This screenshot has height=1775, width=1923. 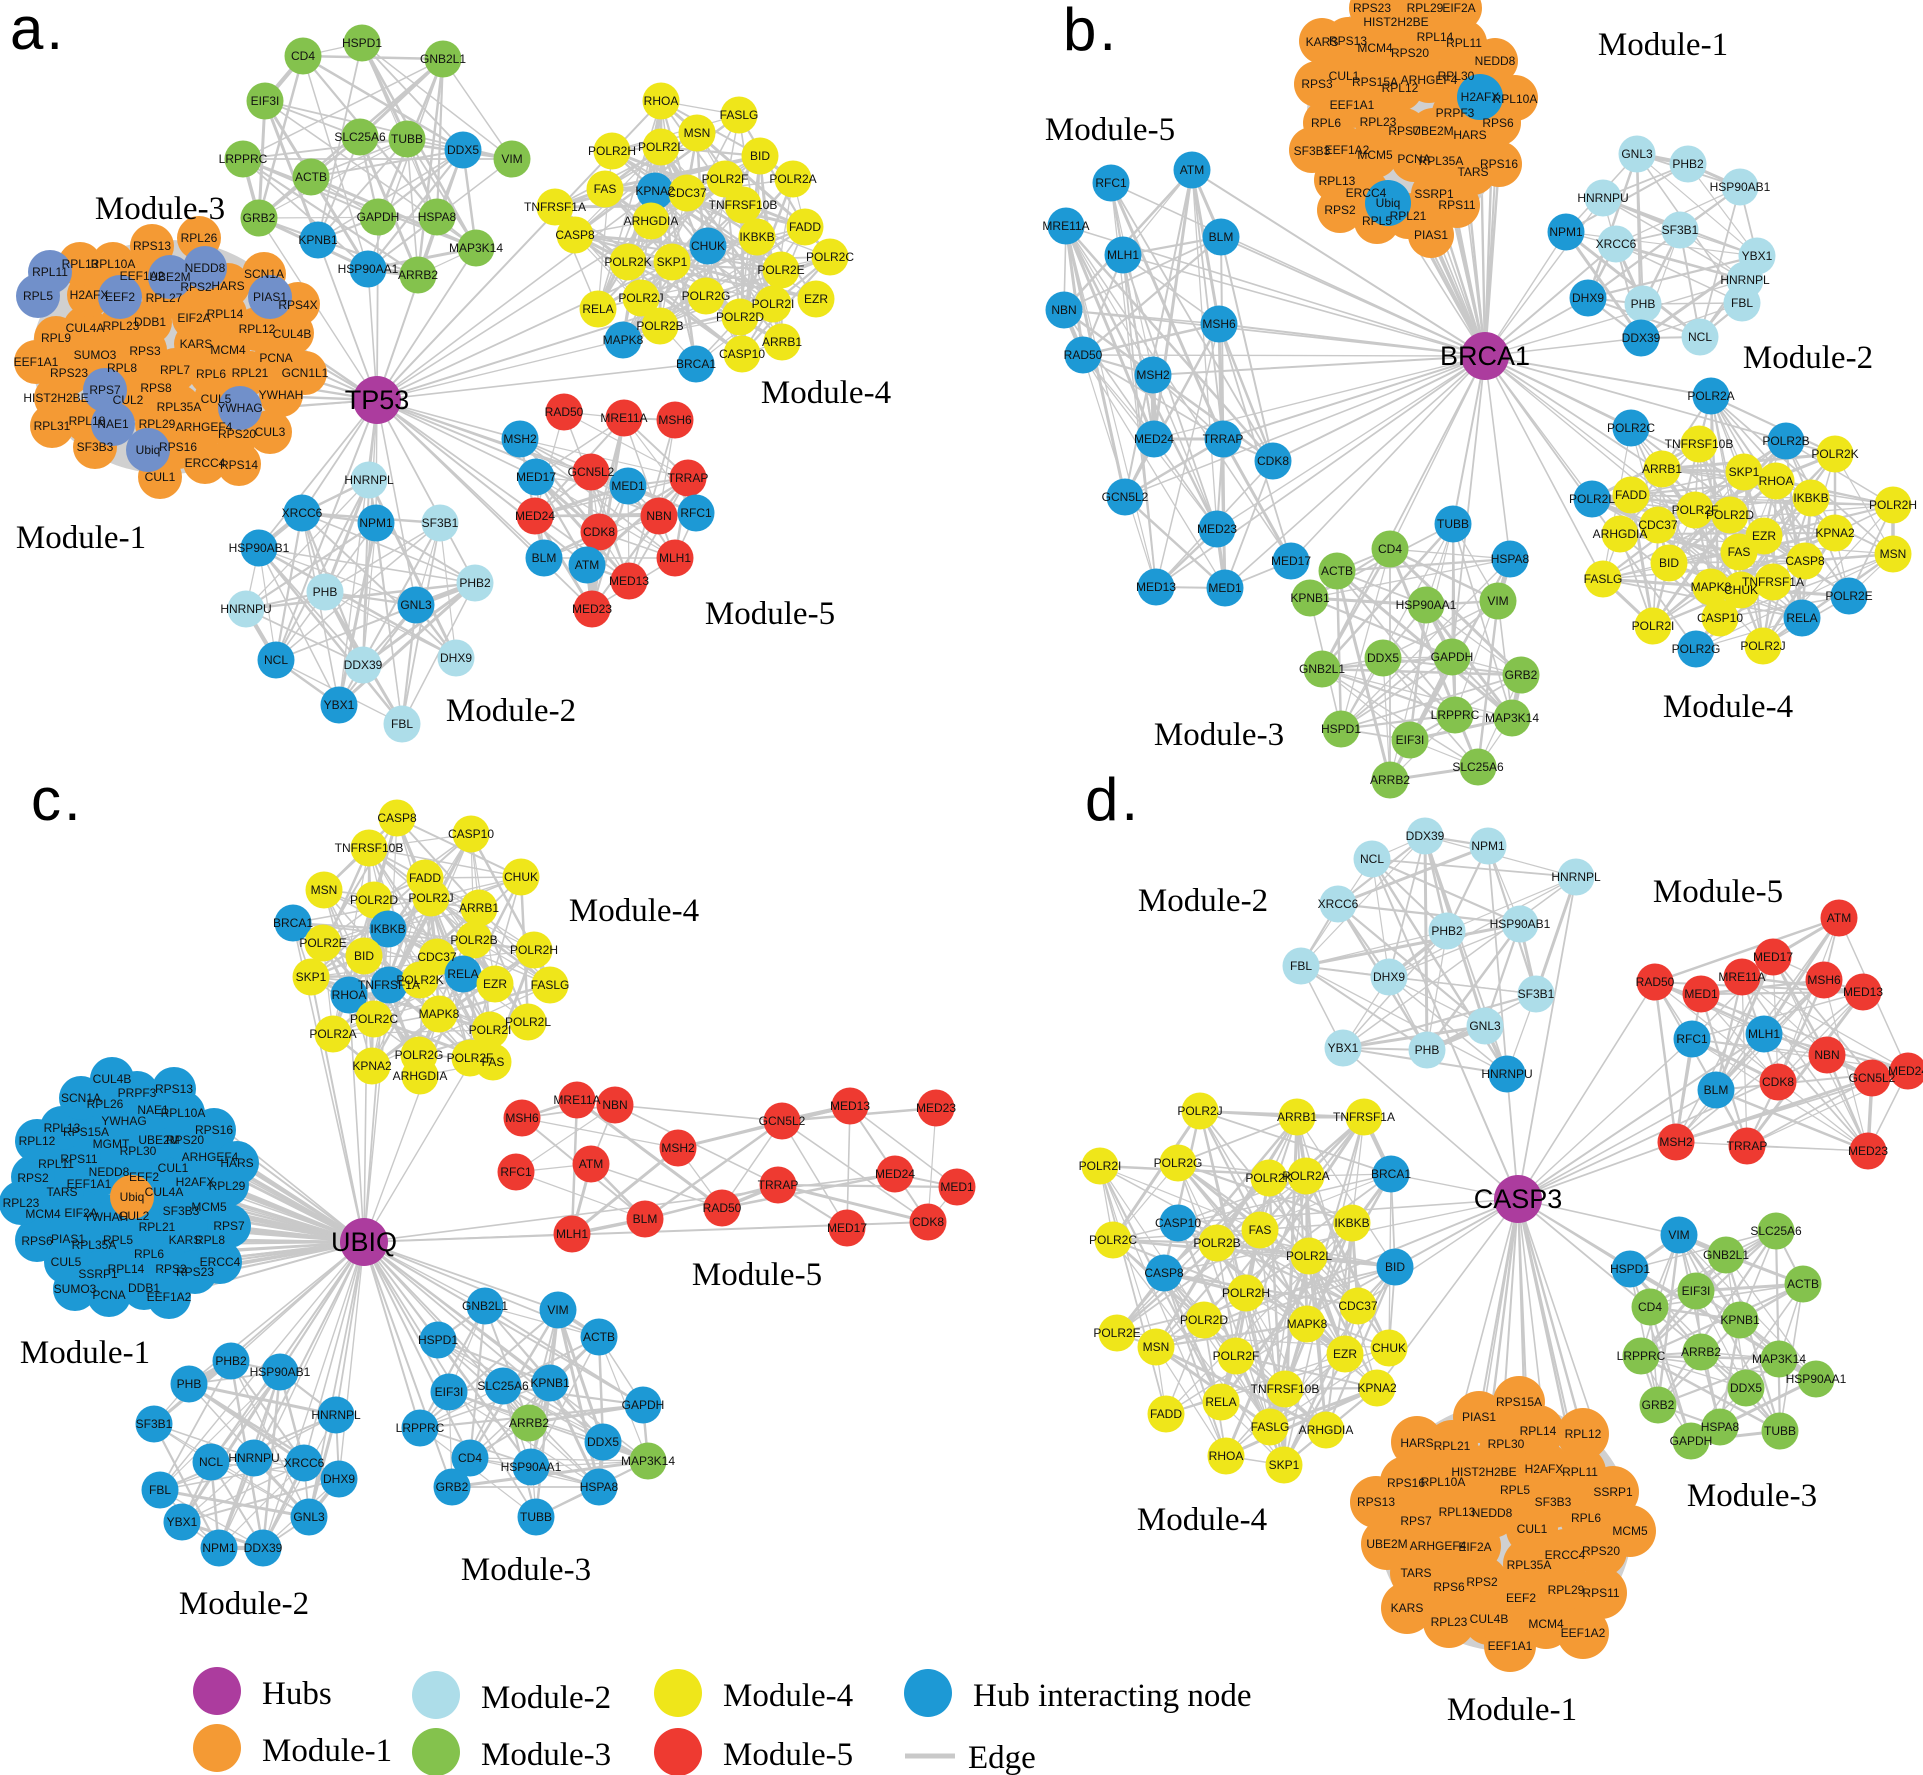 What do you see at coordinates (528, 1022) in the screenshot?
I see `svg-text: POLR2L` at bounding box center [528, 1022].